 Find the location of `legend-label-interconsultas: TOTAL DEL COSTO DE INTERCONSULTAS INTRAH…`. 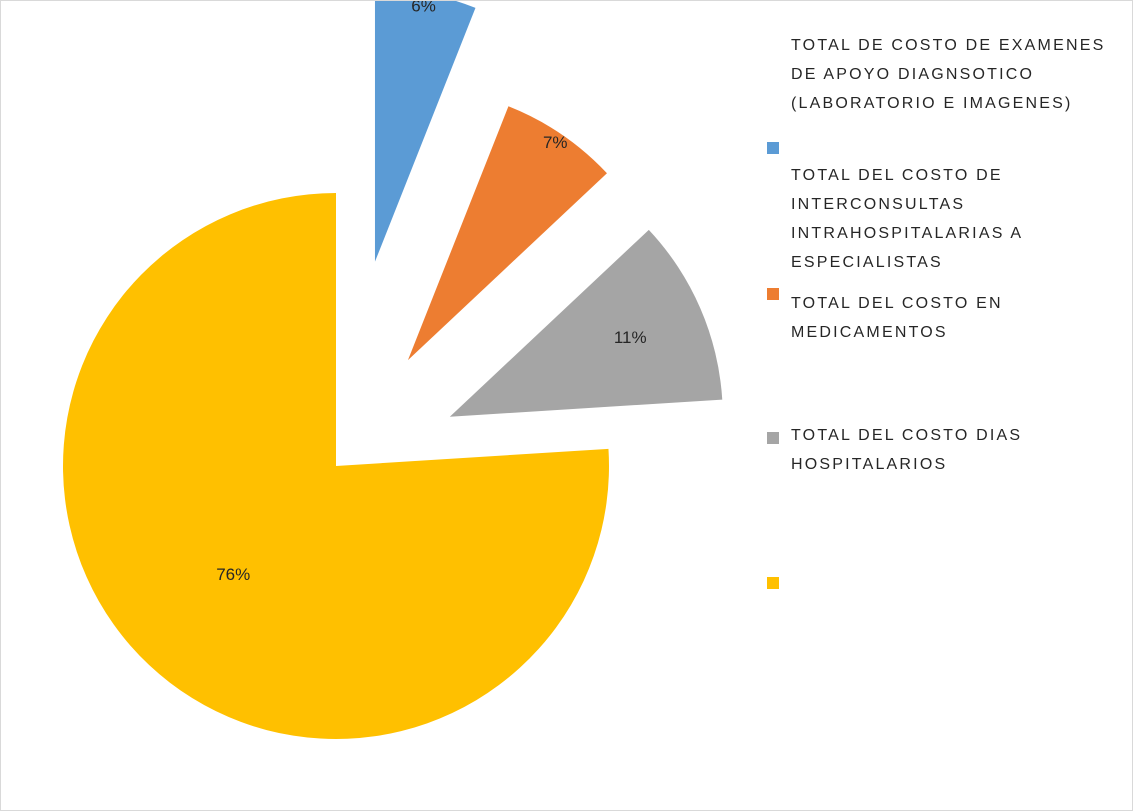

legend-label-interconsultas: TOTAL DEL COSTO DE INTERCONSULTAS INTRAH… is located at coordinates (907, 219).